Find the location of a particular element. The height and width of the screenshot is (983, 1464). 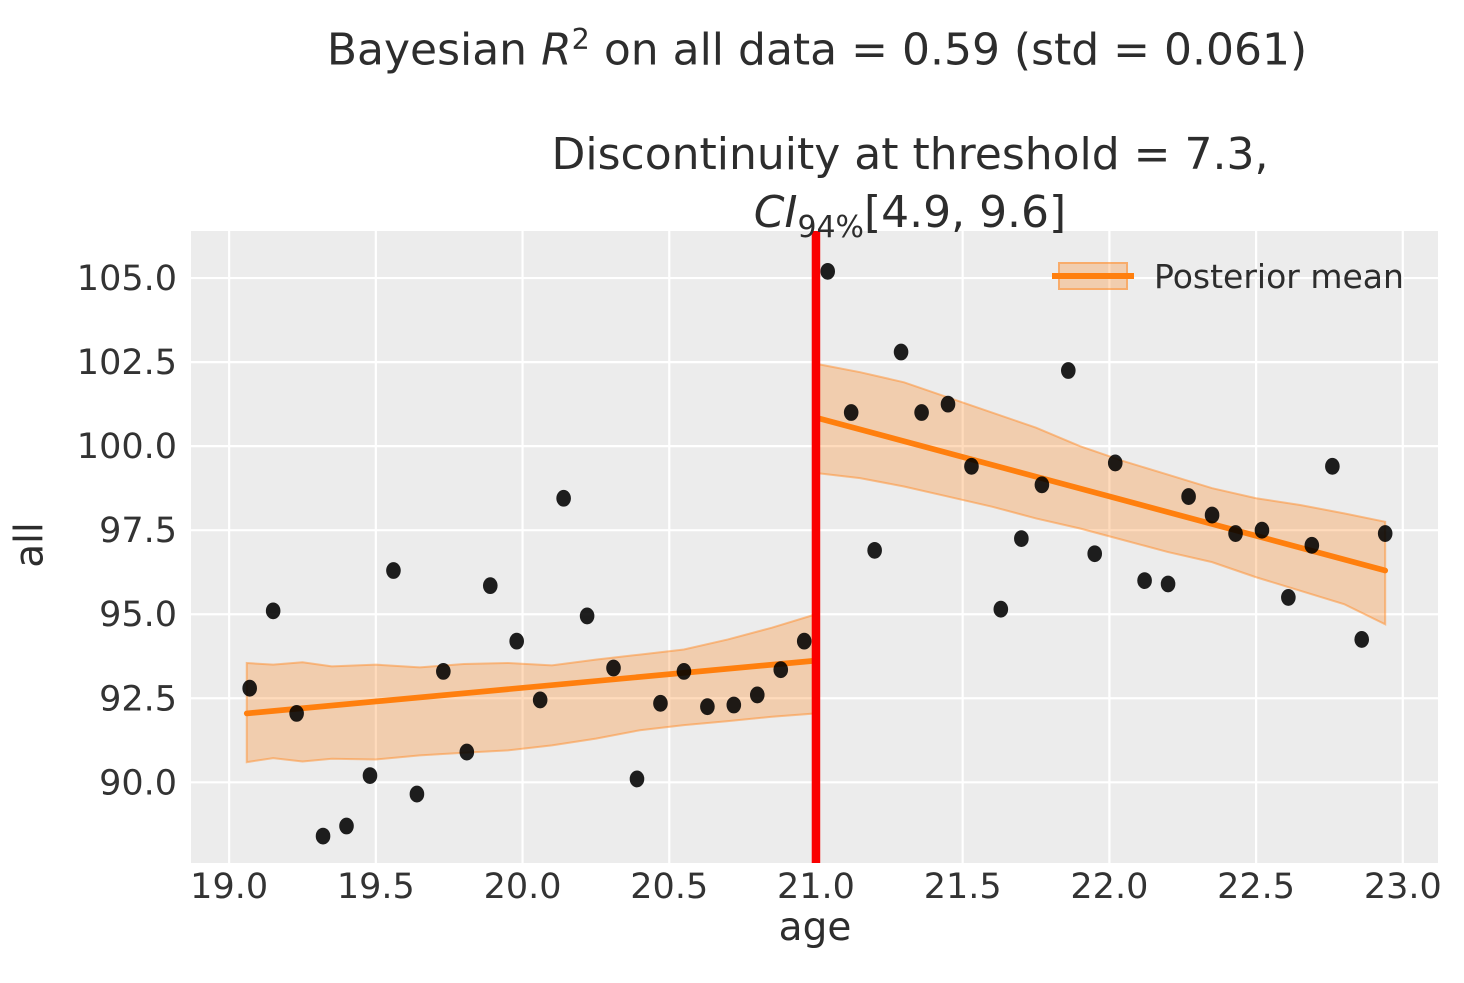

legend: Posterior mean is located at coordinates (1228, 276).